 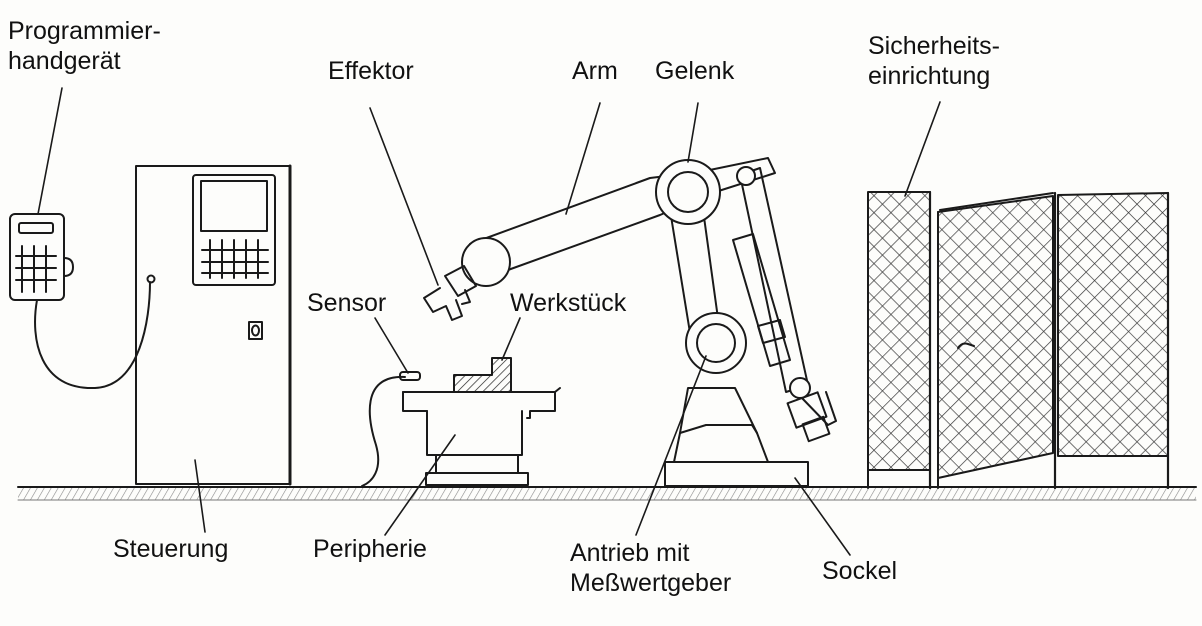 I want to click on label-programmierhandgeraet-line-2: handgerät, so click(x=64, y=61).